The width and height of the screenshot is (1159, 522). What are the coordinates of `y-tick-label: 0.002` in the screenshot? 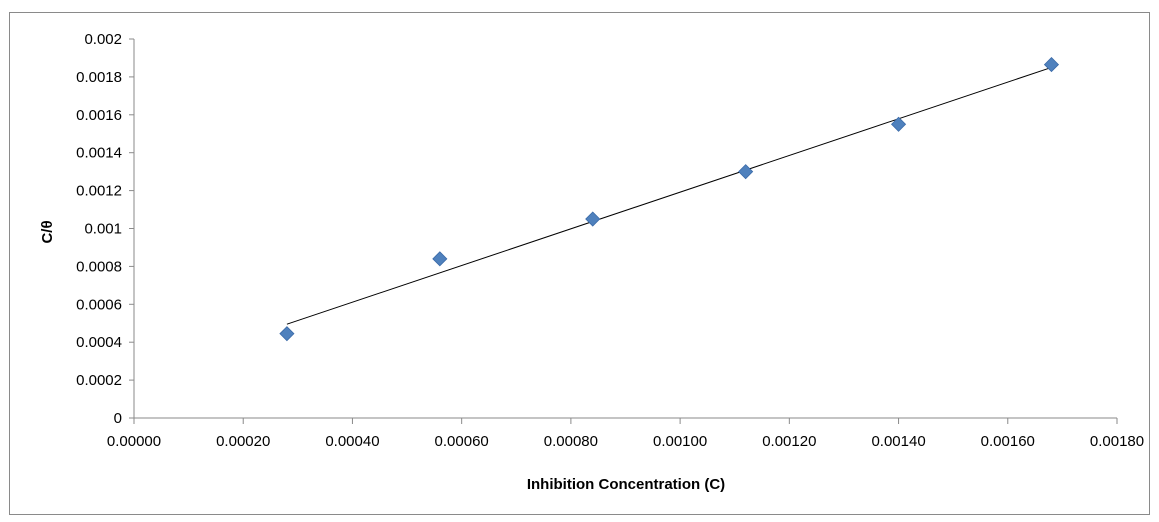 It's located at (103, 39).